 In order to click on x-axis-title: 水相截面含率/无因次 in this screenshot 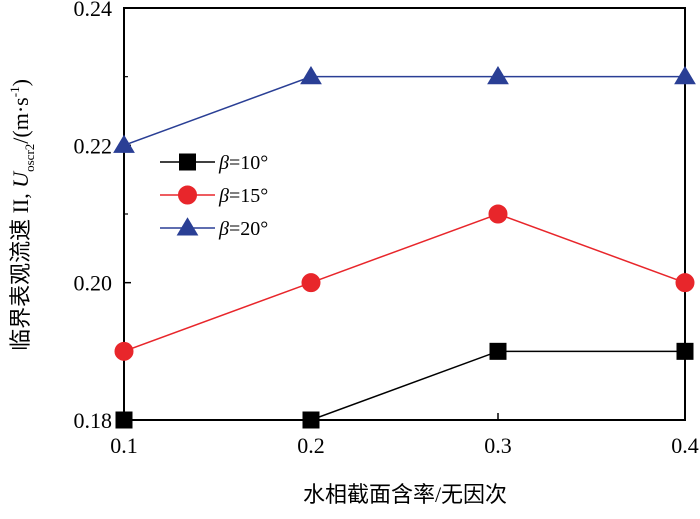, I will do `click(405, 494)`.